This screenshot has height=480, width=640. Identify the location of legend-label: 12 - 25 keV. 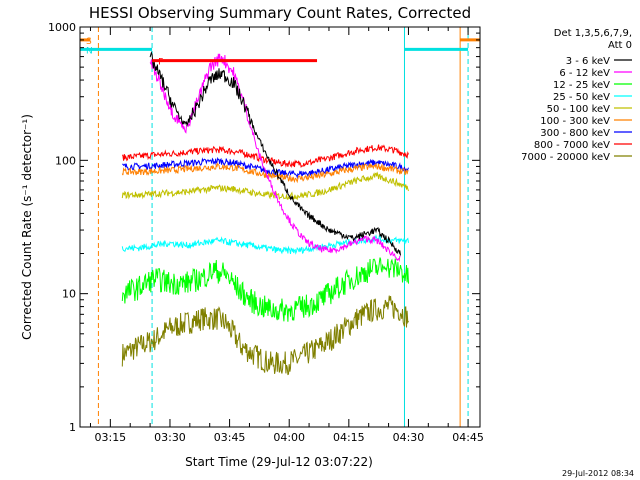
(581, 85).